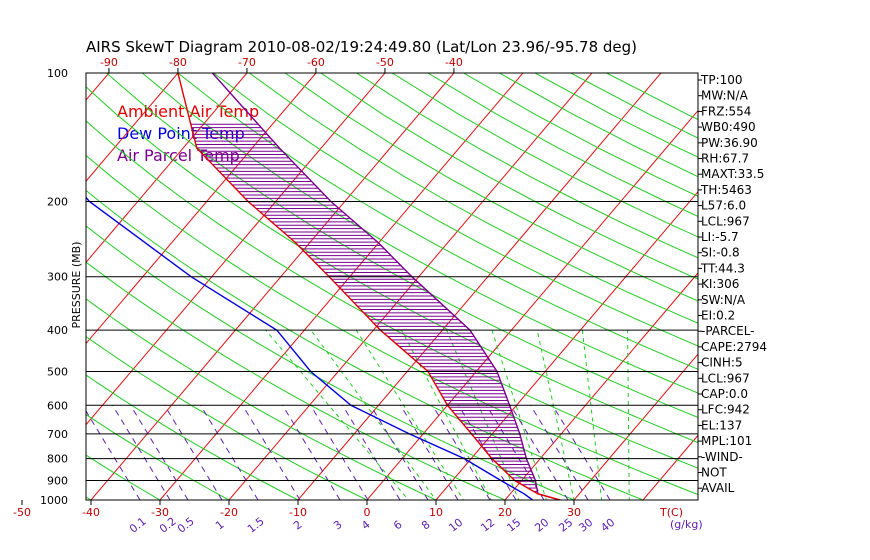  I want to click on bottom-tick-label: -50, so click(22, 512).